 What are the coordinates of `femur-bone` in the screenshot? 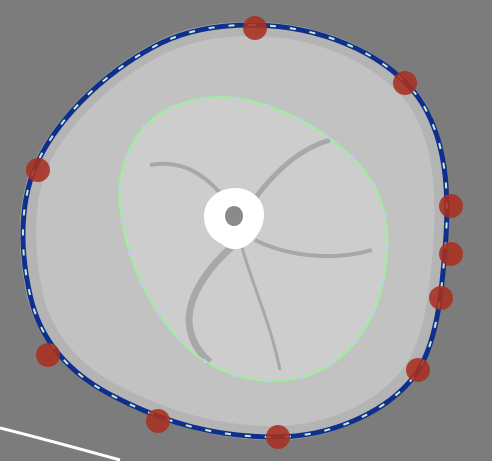 It's located at (234, 219).